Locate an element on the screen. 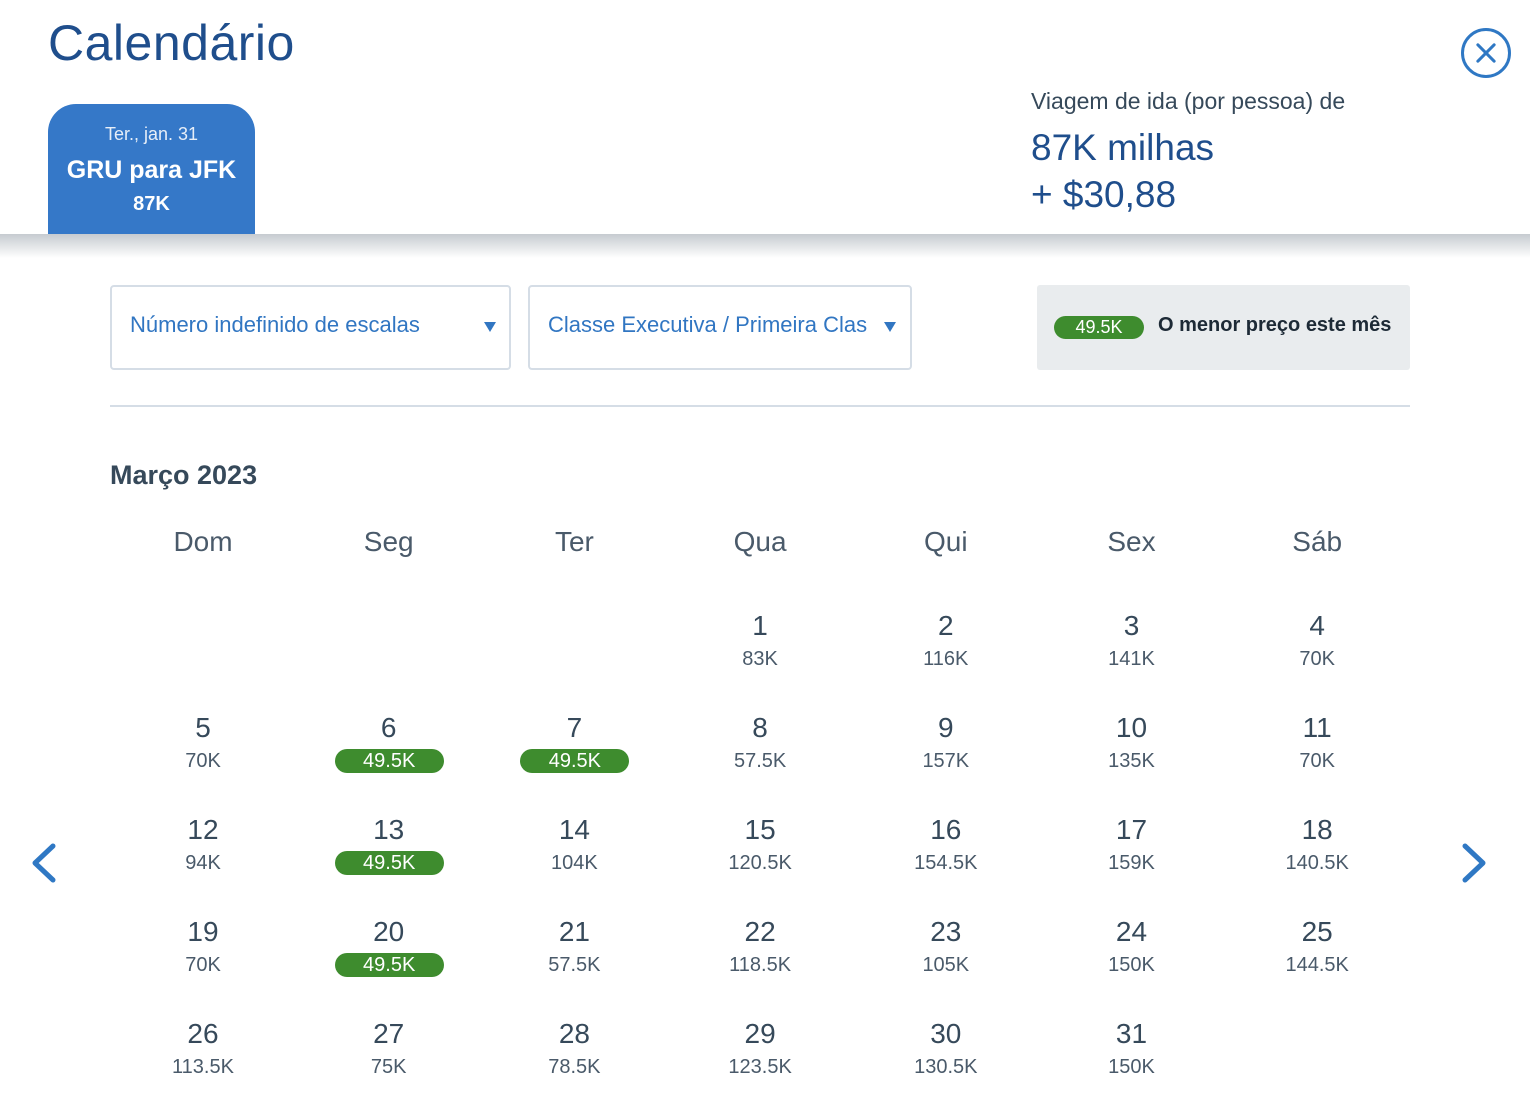  day-cell: 29 123.5K is located at coordinates (760, 1060).